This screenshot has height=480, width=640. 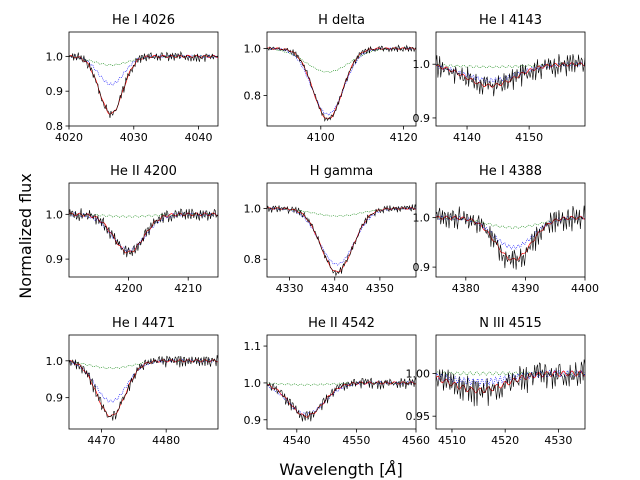 I want to click on subplot-1: He I 4026 4020 4030 4040 0.8 0.9 1.0, so click(x=132, y=78).